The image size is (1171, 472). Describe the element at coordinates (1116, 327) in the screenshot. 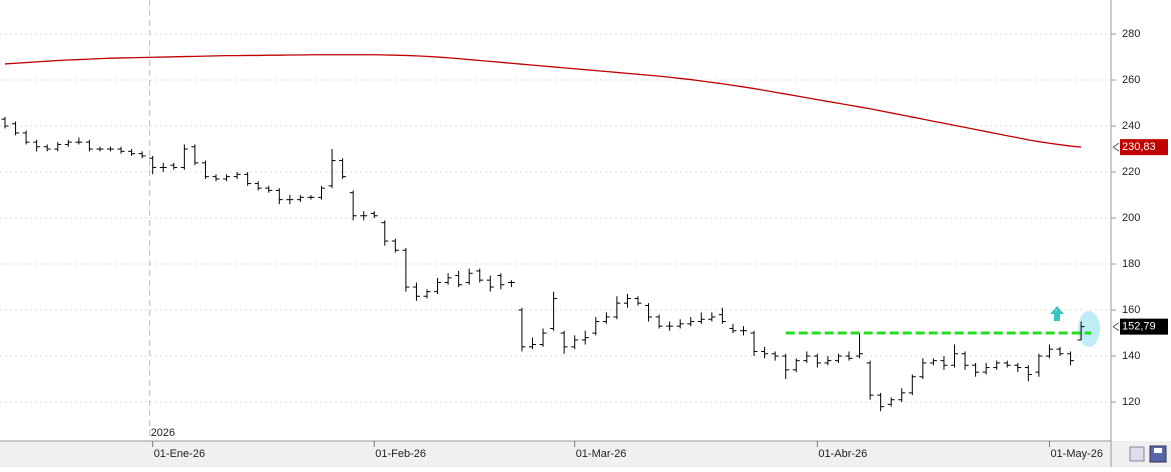

I see `last-close-label-pointer` at that location.